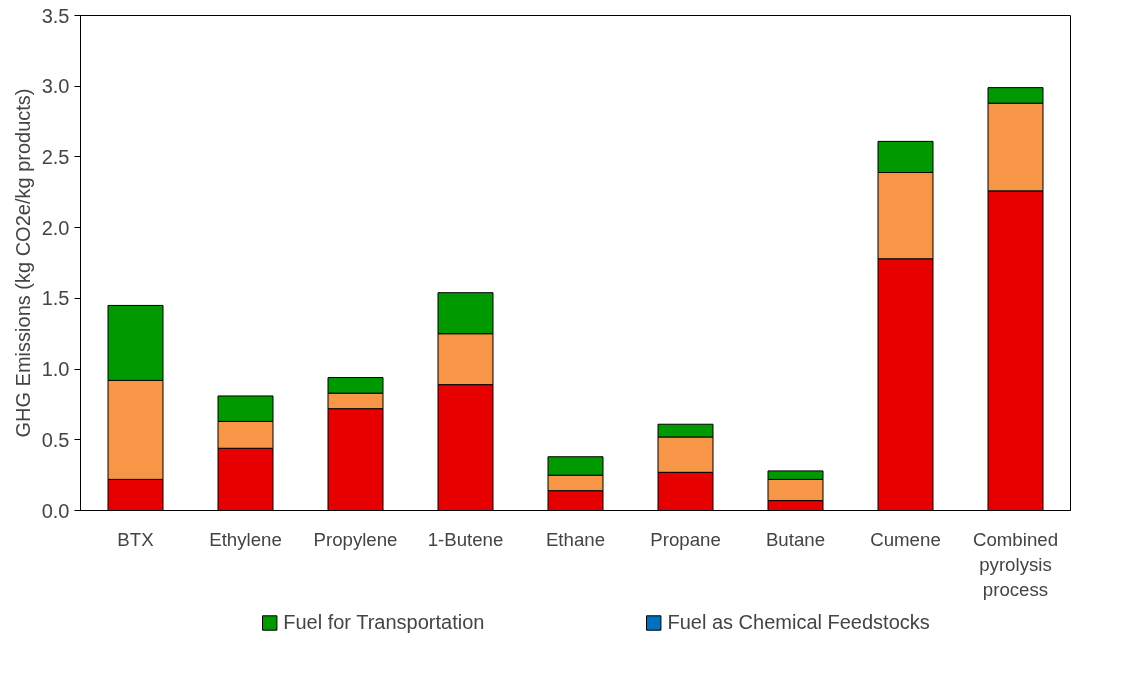 This screenshot has height=696, width=1135. I want to click on x-tick-label: 1-Butene, so click(465, 539).